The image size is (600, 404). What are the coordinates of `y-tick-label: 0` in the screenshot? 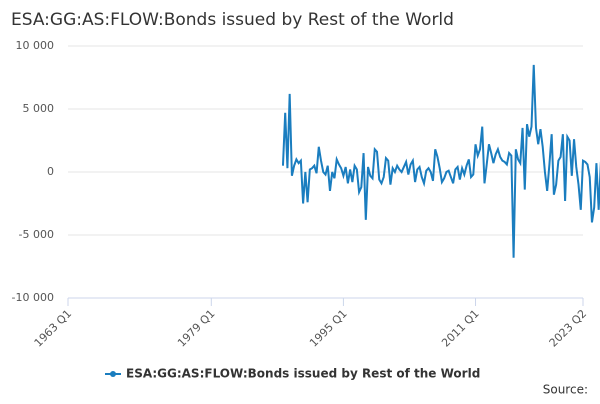 It's located at (50, 171).